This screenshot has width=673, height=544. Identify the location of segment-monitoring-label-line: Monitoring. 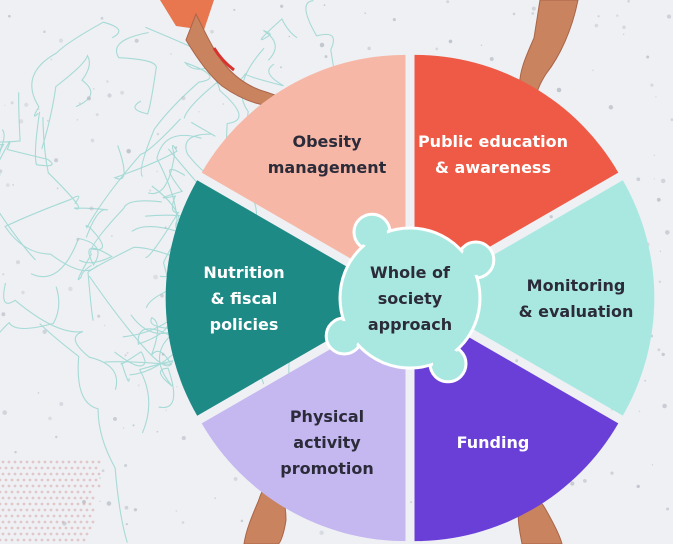
(576, 285).